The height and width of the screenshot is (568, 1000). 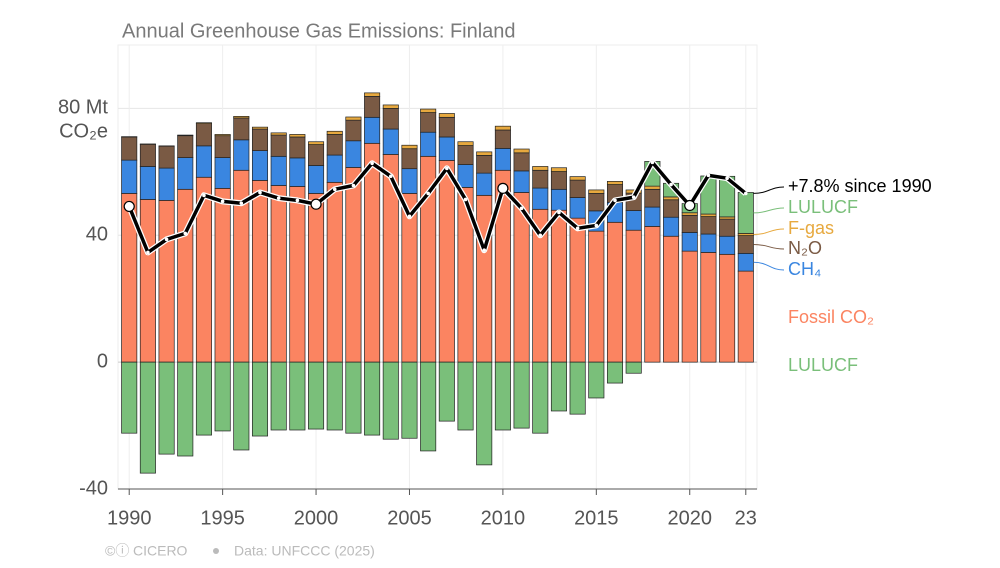 What do you see at coordinates (160, 551) in the screenshot?
I see `credit: CICERO` at bounding box center [160, 551].